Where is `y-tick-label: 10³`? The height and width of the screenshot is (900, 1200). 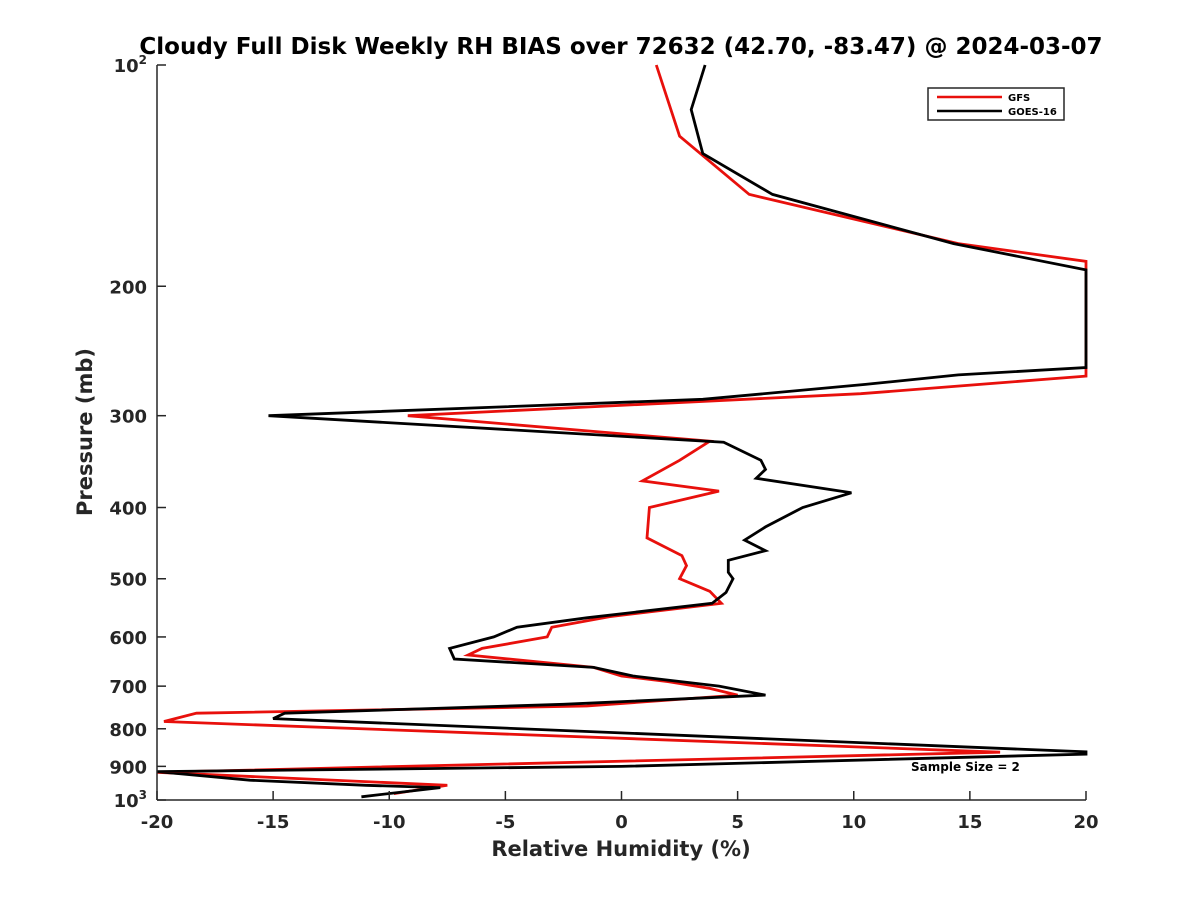 y-tick-label: 10³ is located at coordinates (130, 800).